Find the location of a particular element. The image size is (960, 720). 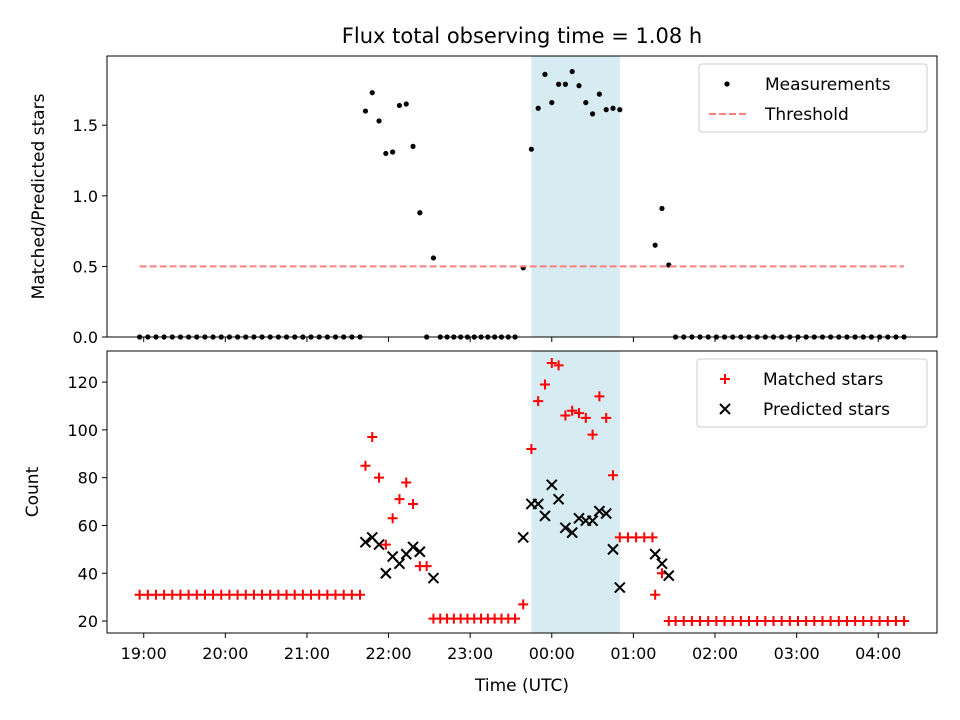

bottom-legend: Matched stars Predicted stars is located at coordinates (812, 393).